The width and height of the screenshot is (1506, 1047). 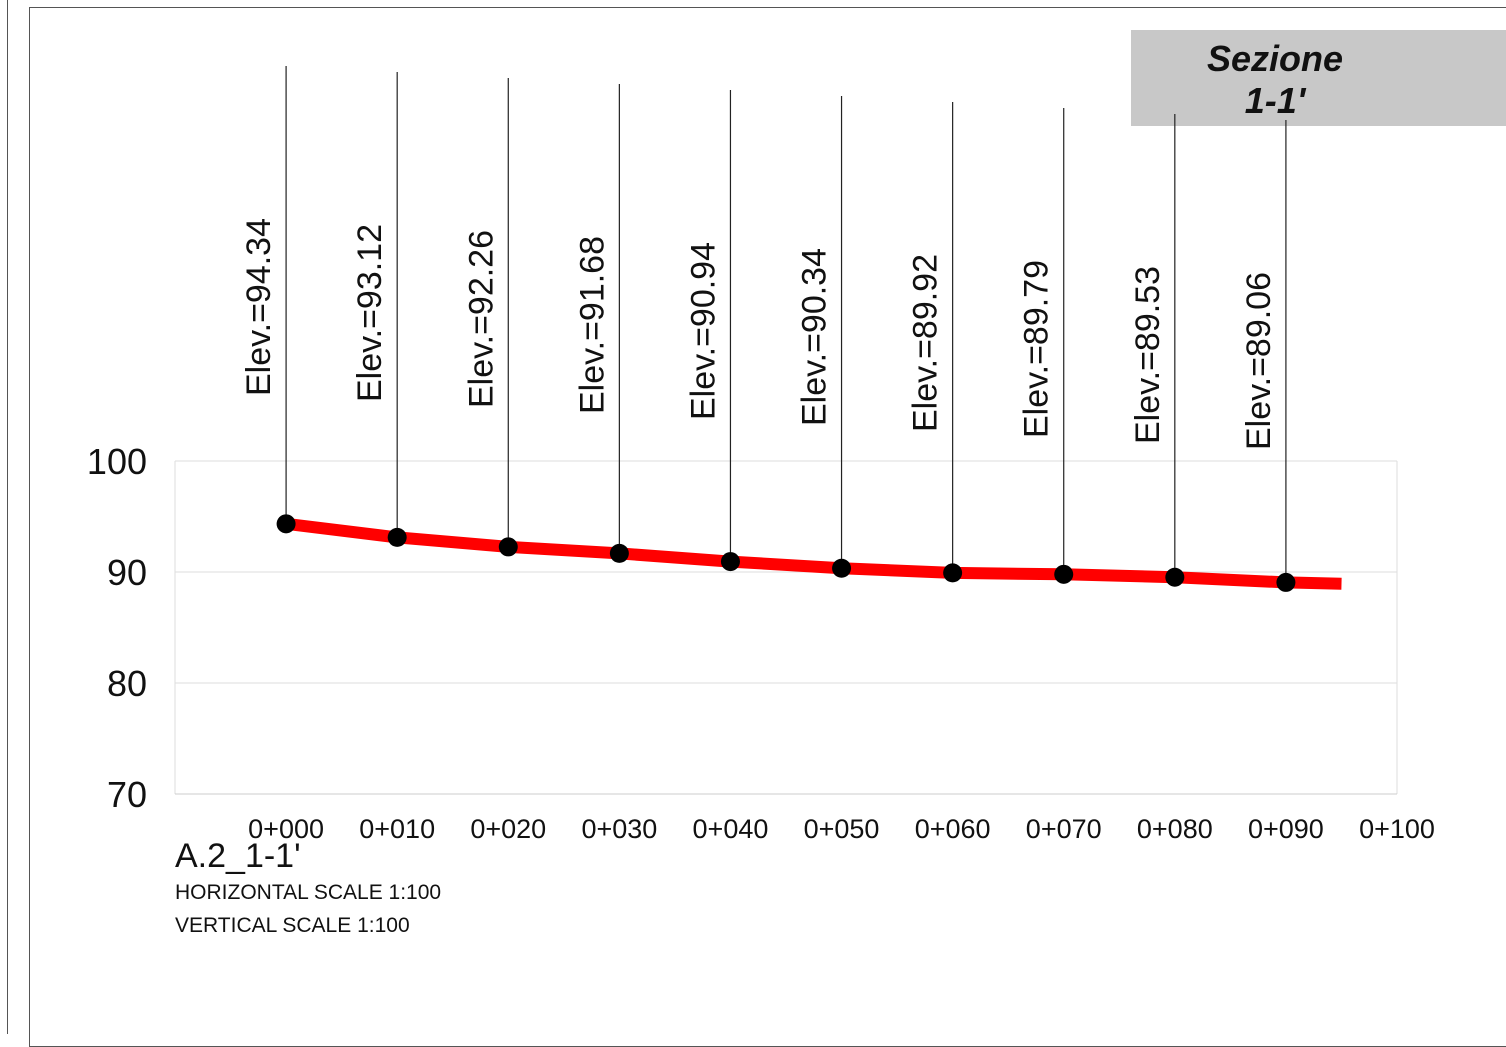 I want to click on section-title: Sezione, so click(x=1275, y=58).